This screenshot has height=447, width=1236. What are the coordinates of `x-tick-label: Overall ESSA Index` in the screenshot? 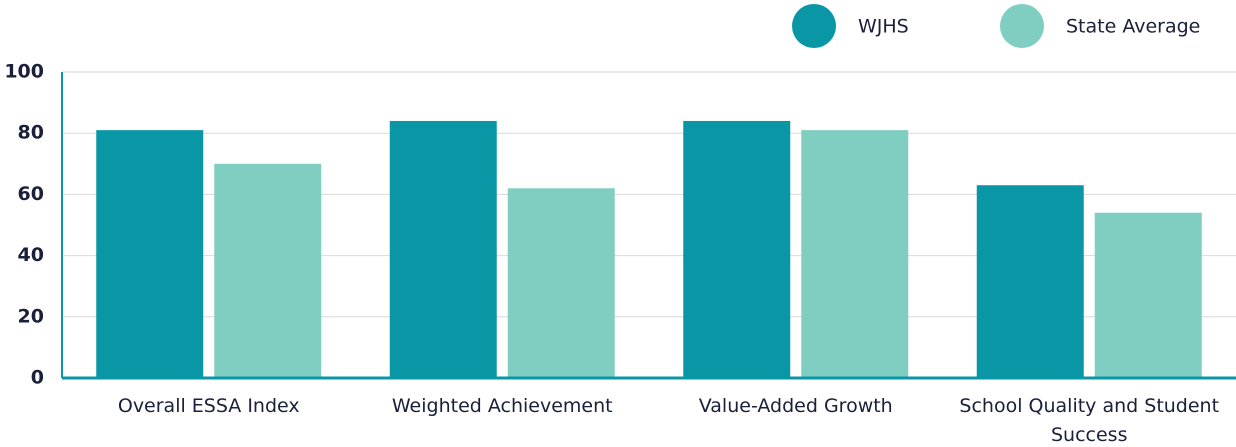 It's located at (208, 406).